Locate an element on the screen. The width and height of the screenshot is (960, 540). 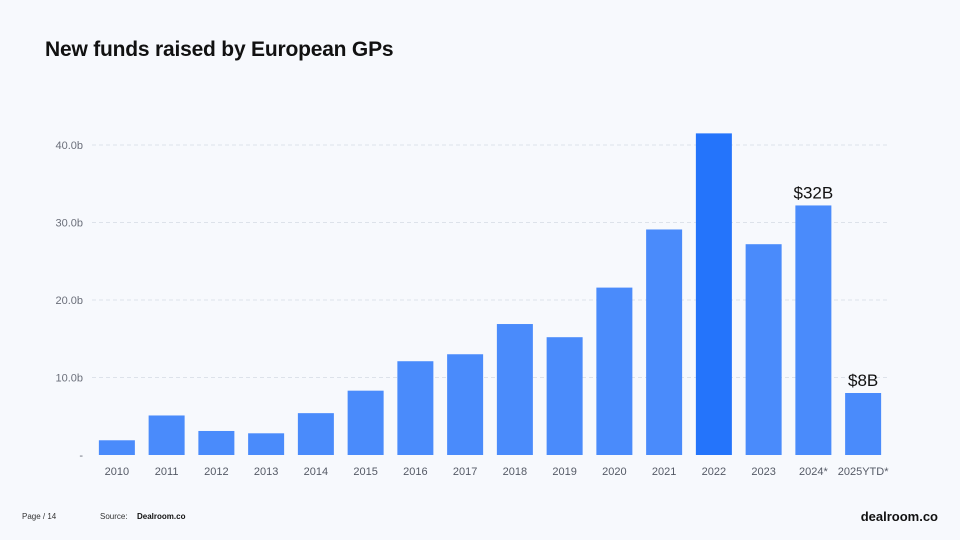
x-tick-label: 2015 is located at coordinates (365, 472).